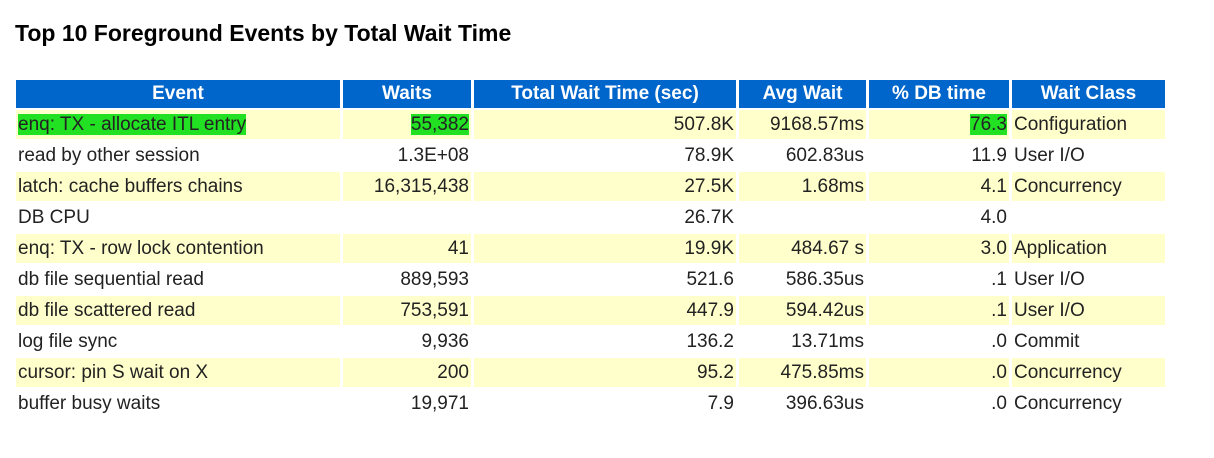  Describe the element at coordinates (407, 310) in the screenshot. I see `table-cell: 753,591` at that location.